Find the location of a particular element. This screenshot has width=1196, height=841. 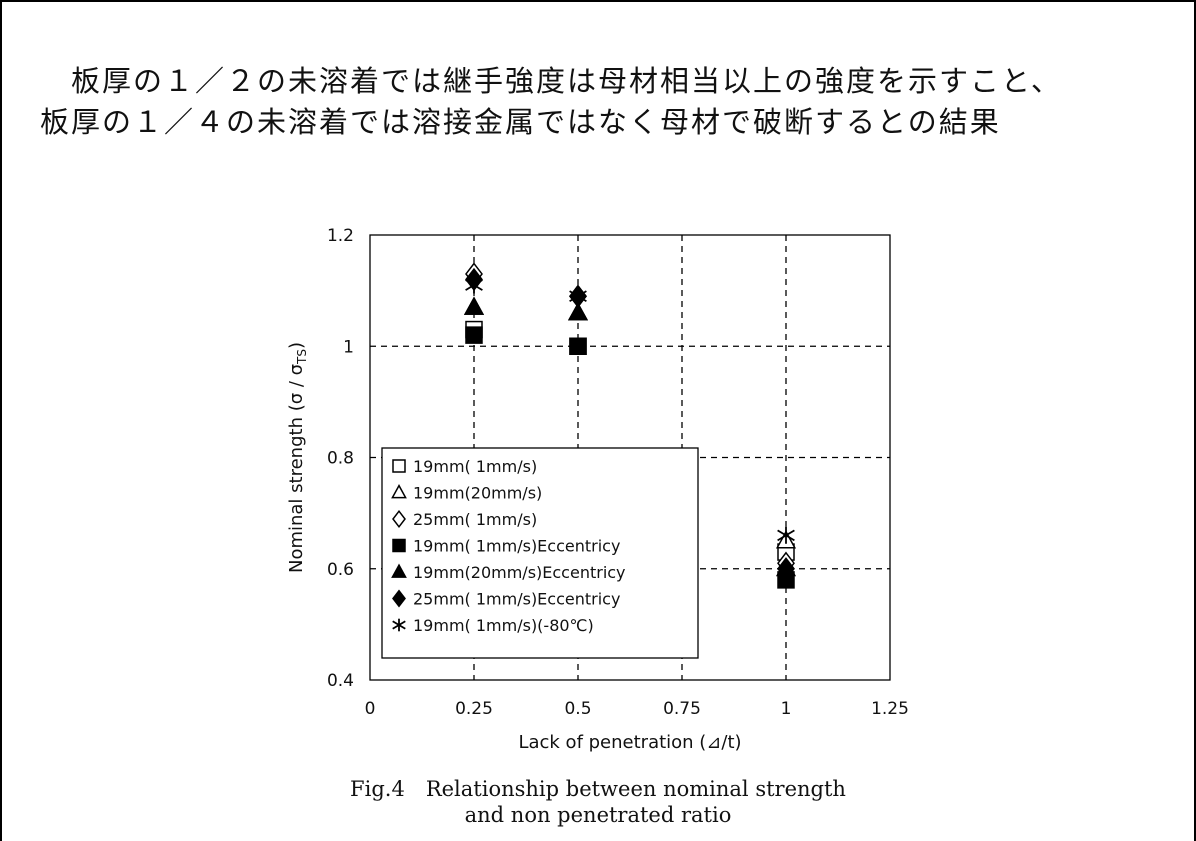

legend-box is located at coordinates (540, 553).